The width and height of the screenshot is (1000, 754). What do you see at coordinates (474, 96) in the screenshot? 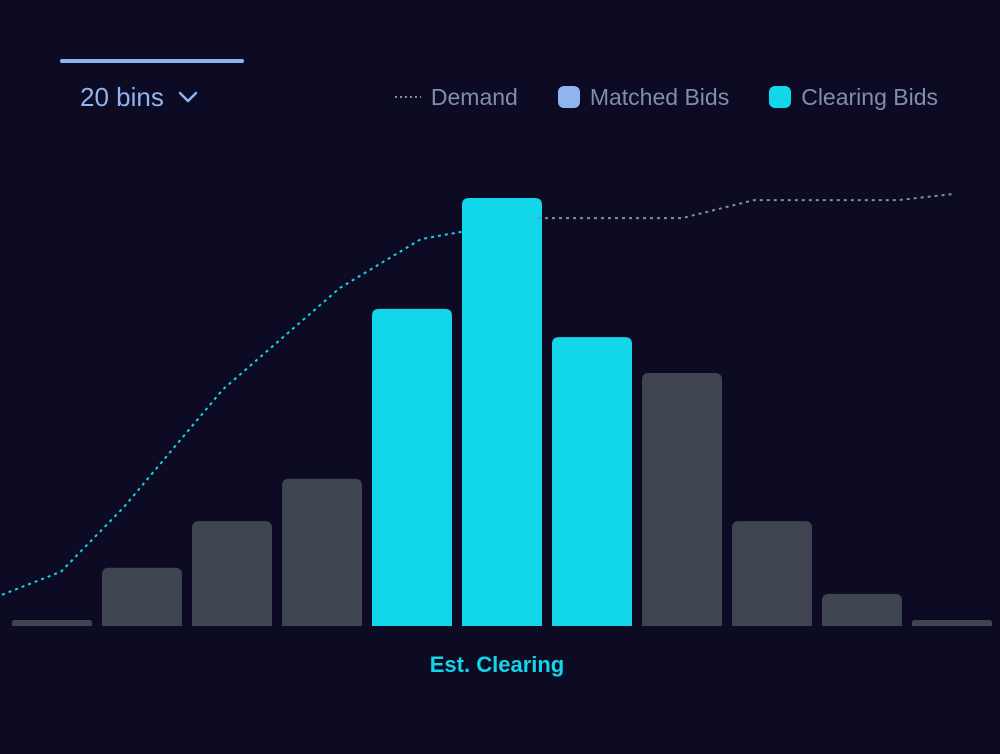
I see `legend-label-demand: Demand` at bounding box center [474, 96].